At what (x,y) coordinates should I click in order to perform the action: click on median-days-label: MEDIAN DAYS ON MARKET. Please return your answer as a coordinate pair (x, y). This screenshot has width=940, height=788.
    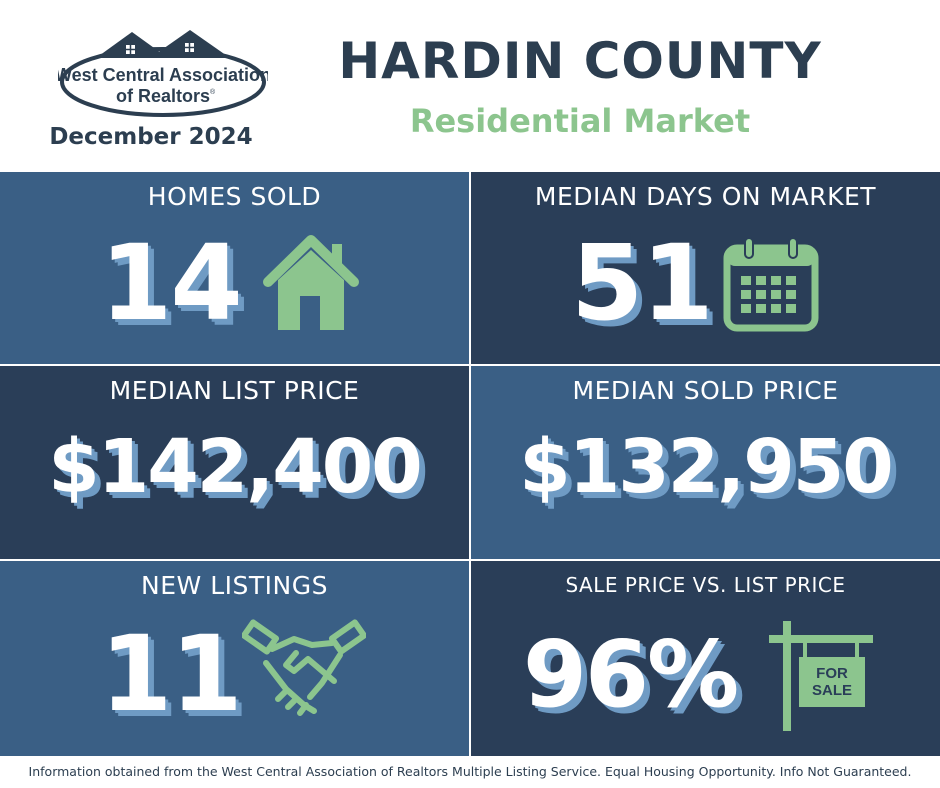
    Looking at the image, I should click on (705, 196).